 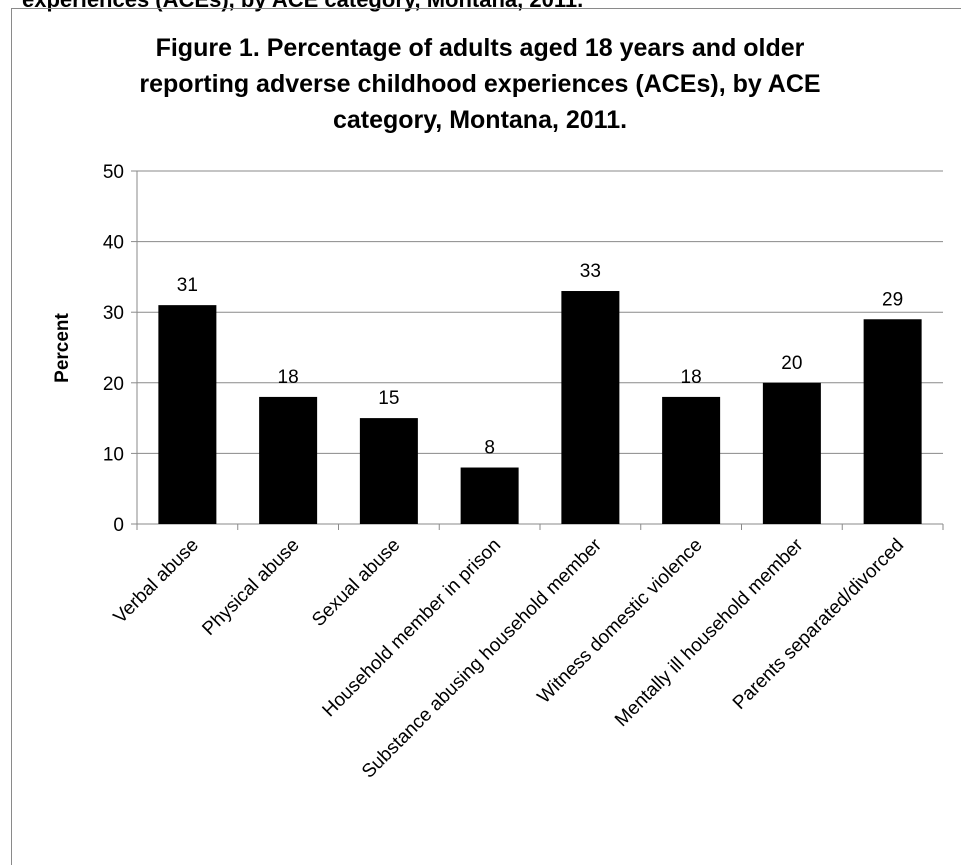 I want to click on category-label: Household member in prison, so click(x=412, y=628).